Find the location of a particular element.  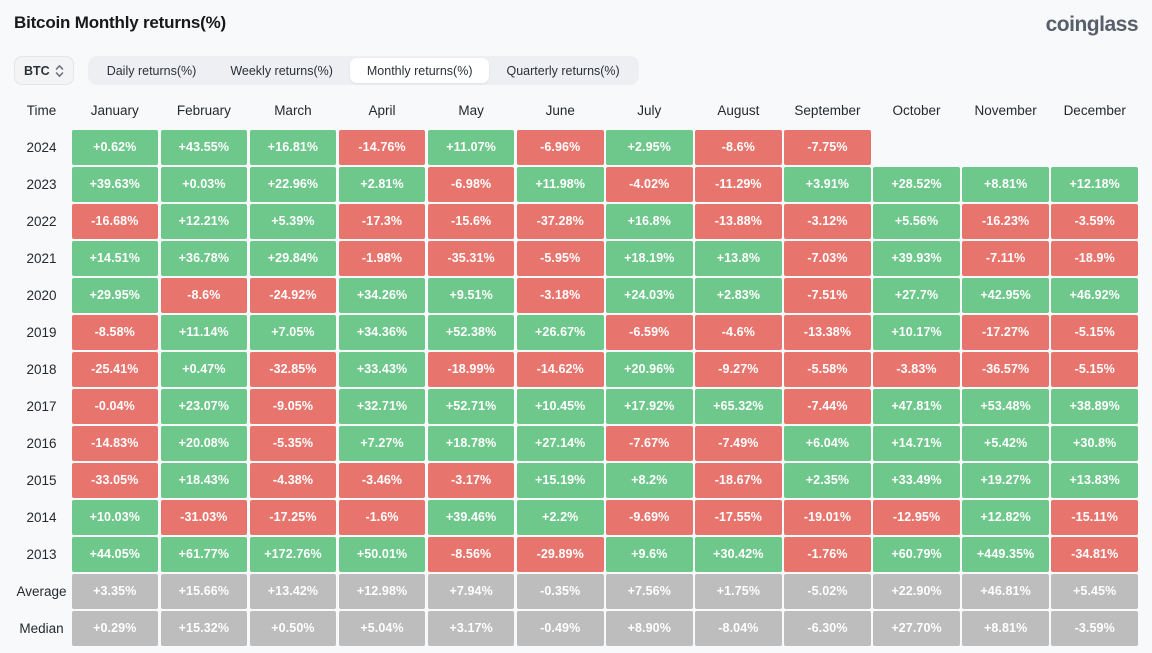

return-cell: -3.12% is located at coordinates (827, 221).